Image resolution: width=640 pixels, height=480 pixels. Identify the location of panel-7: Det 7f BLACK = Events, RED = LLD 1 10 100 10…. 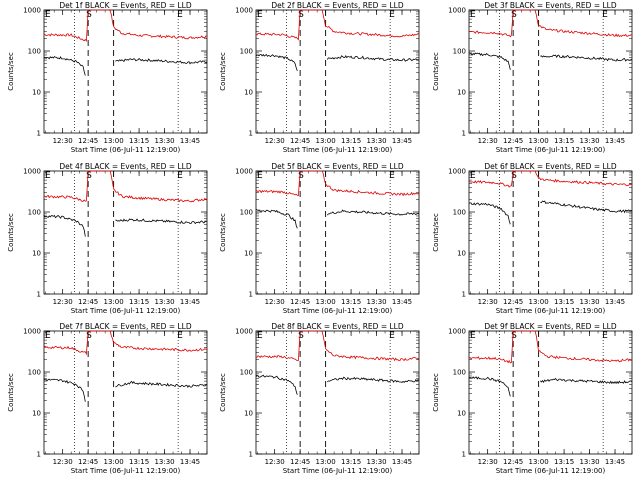
(107, 398).